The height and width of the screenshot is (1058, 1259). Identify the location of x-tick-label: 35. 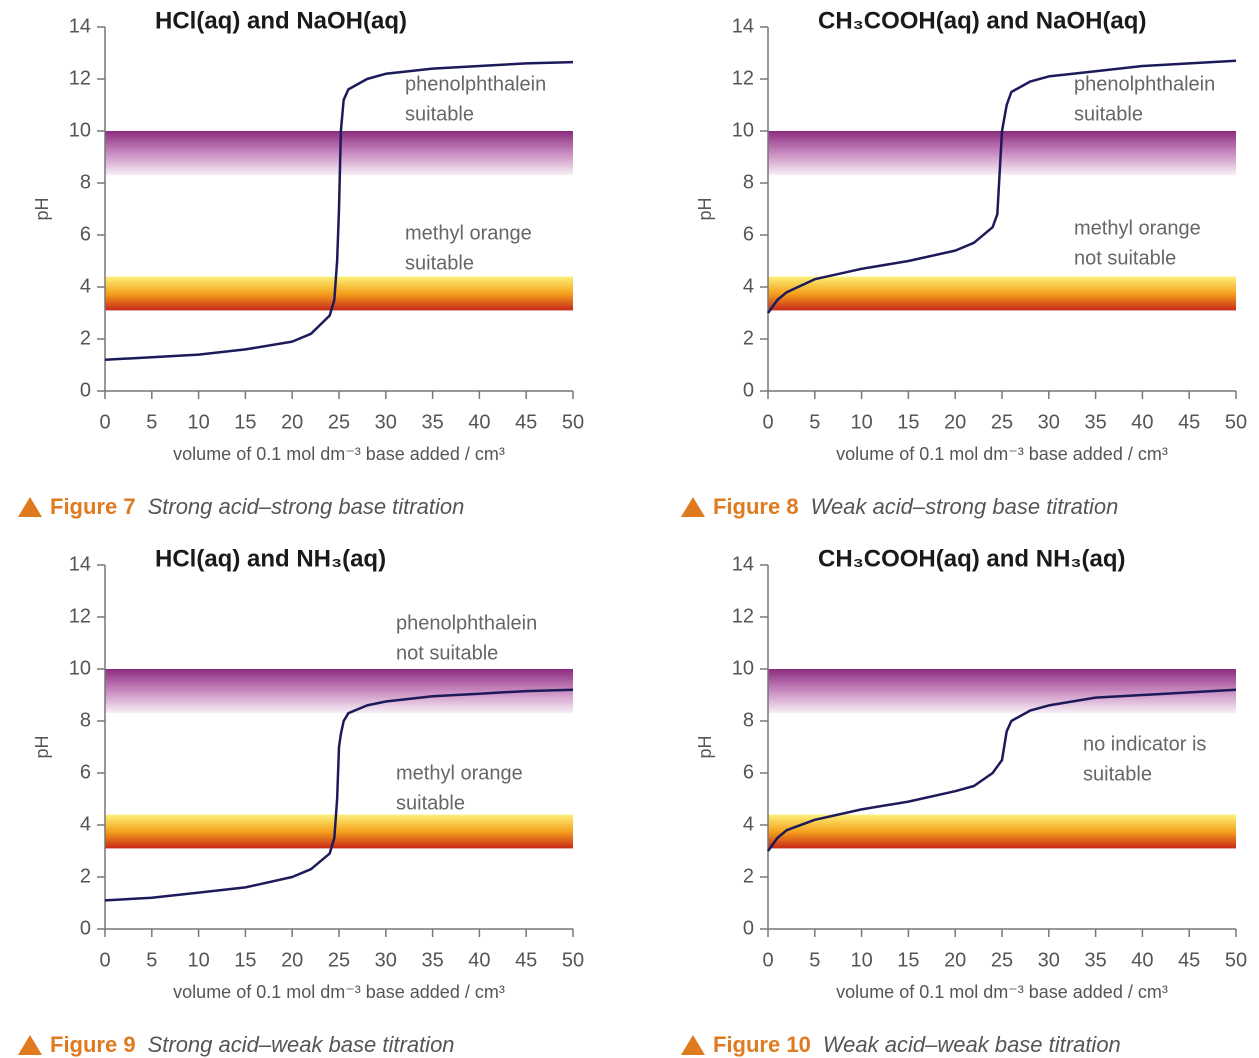
(432, 960).